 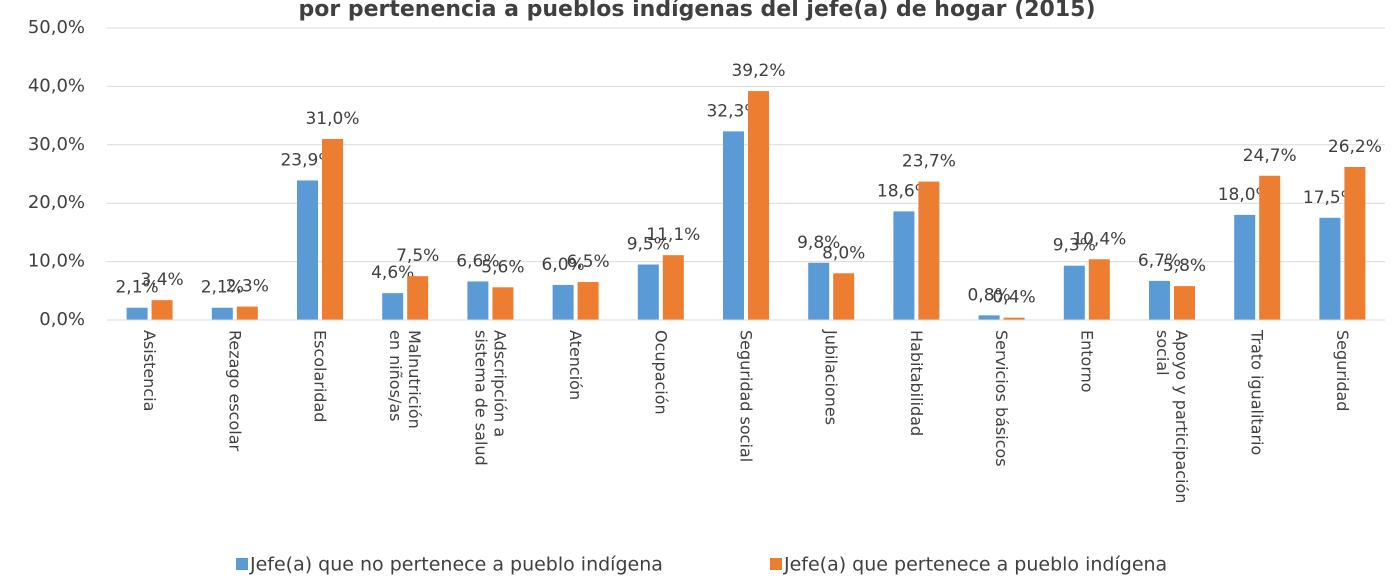 What do you see at coordinates (929, 162) in the screenshot?
I see `data-label: 23,7%` at bounding box center [929, 162].